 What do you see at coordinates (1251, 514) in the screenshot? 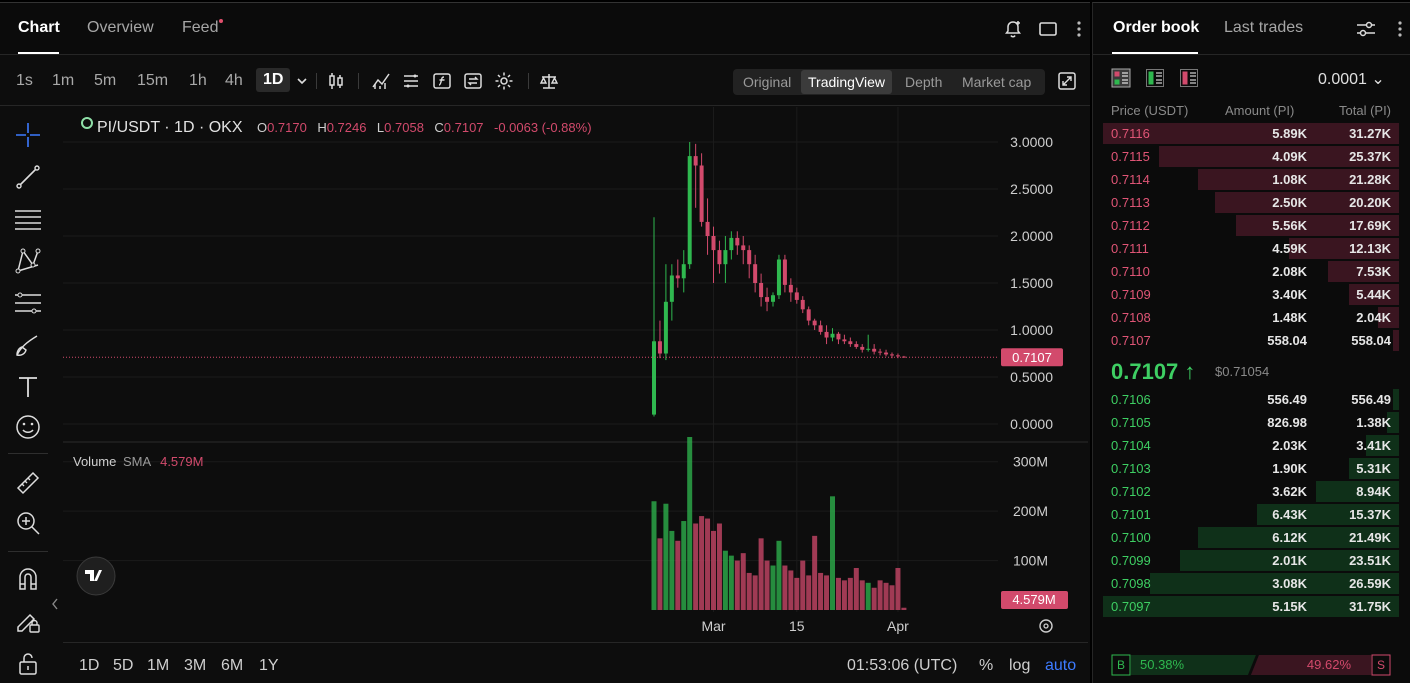
I see `bid-row: 0.7101 6.43K 15.37K` at bounding box center [1251, 514].